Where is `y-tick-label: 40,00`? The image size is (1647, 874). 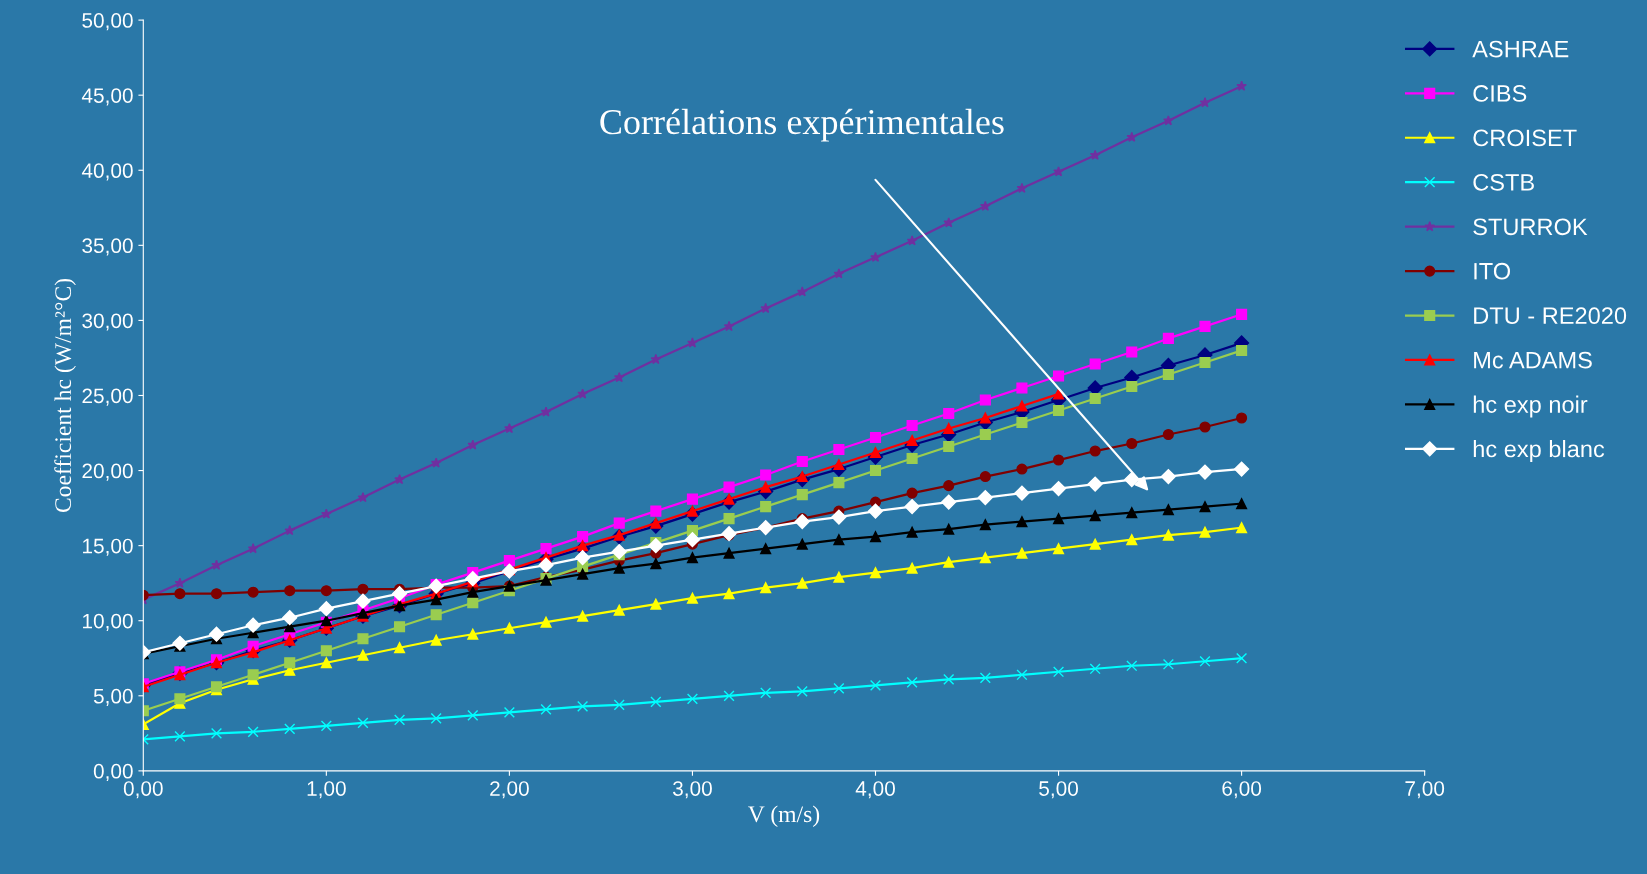
y-tick-label: 40,00 is located at coordinates (107, 172).